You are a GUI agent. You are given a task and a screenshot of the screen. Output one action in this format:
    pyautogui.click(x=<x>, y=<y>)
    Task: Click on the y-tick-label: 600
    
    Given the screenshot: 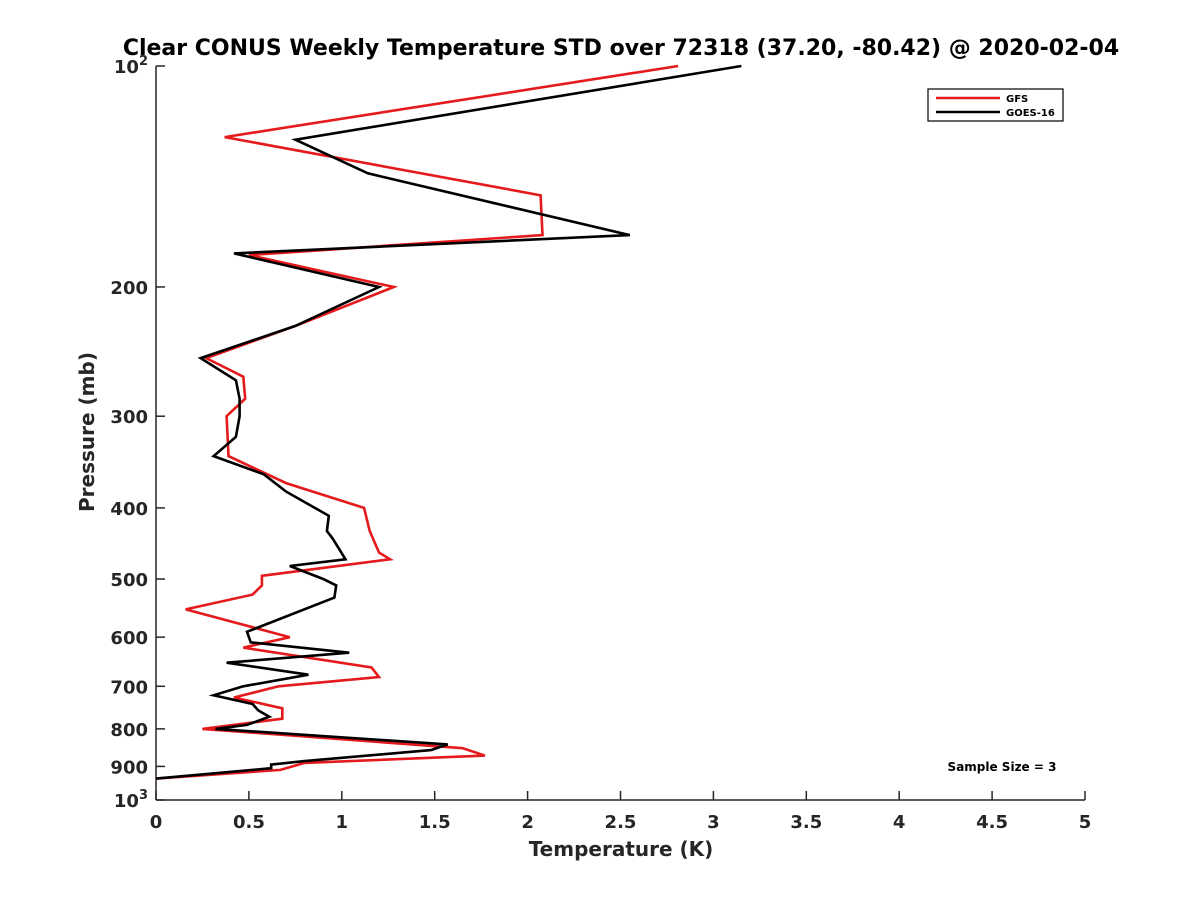 What is the action you would take?
    pyautogui.click(x=129, y=638)
    